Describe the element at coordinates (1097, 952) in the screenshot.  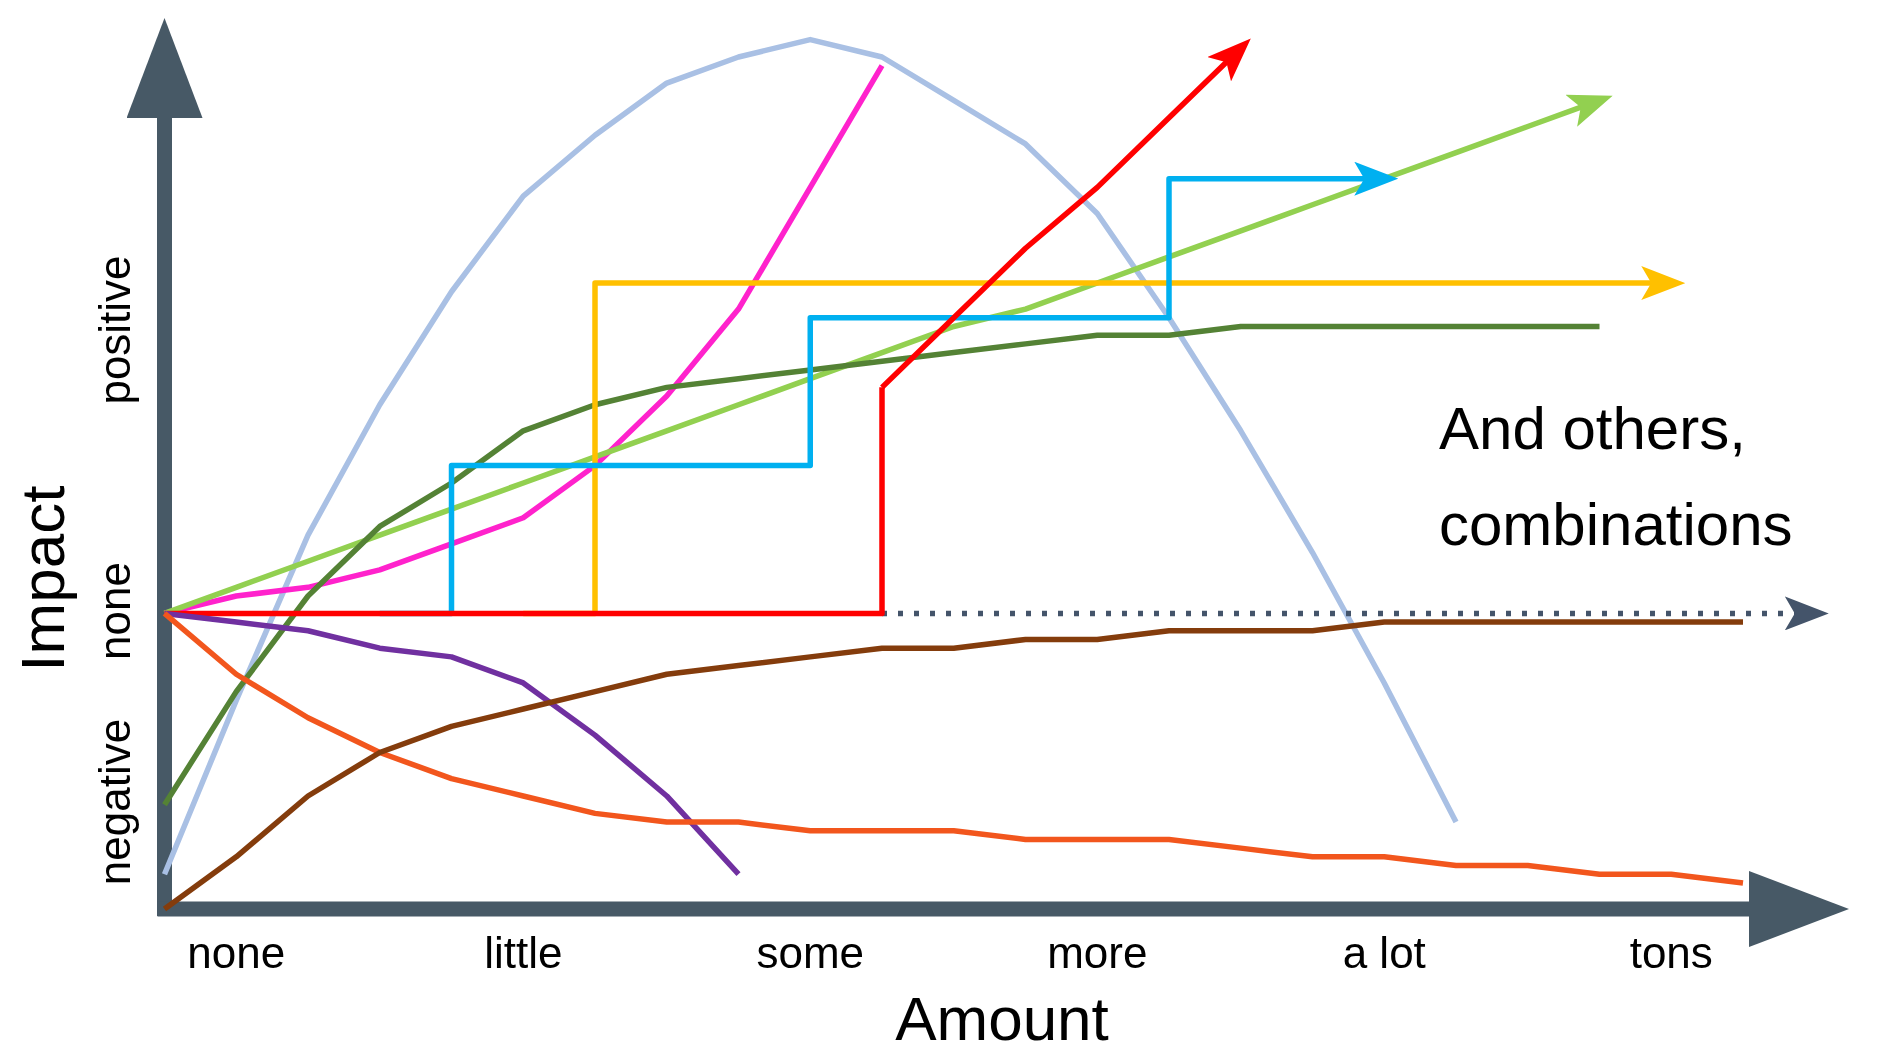
I see `x-tick-label: more` at that location.